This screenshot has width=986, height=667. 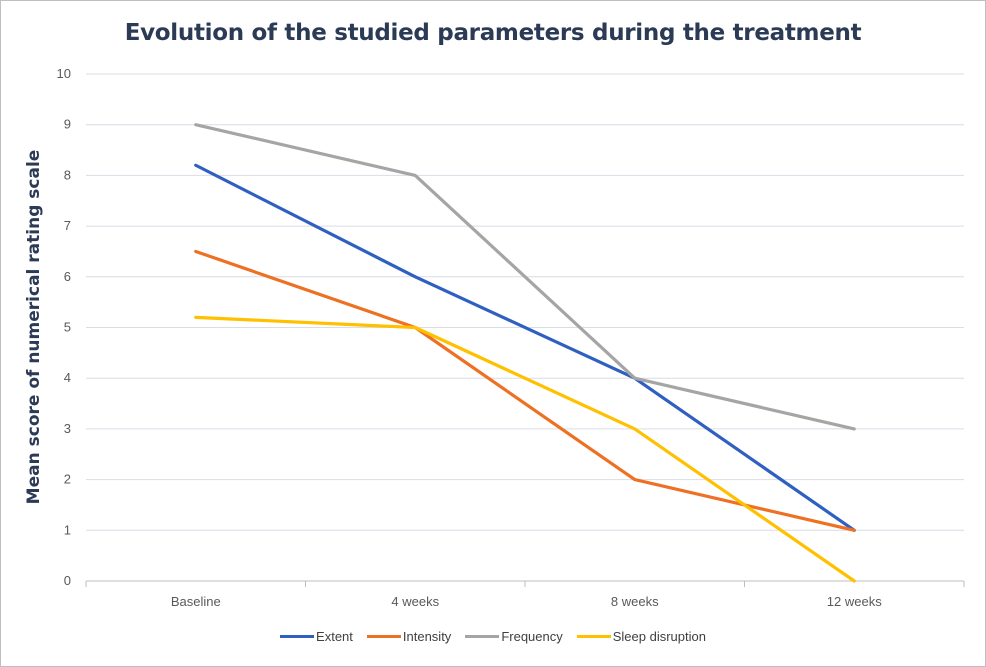 I want to click on y-tick-label: 0, so click(x=67, y=580).